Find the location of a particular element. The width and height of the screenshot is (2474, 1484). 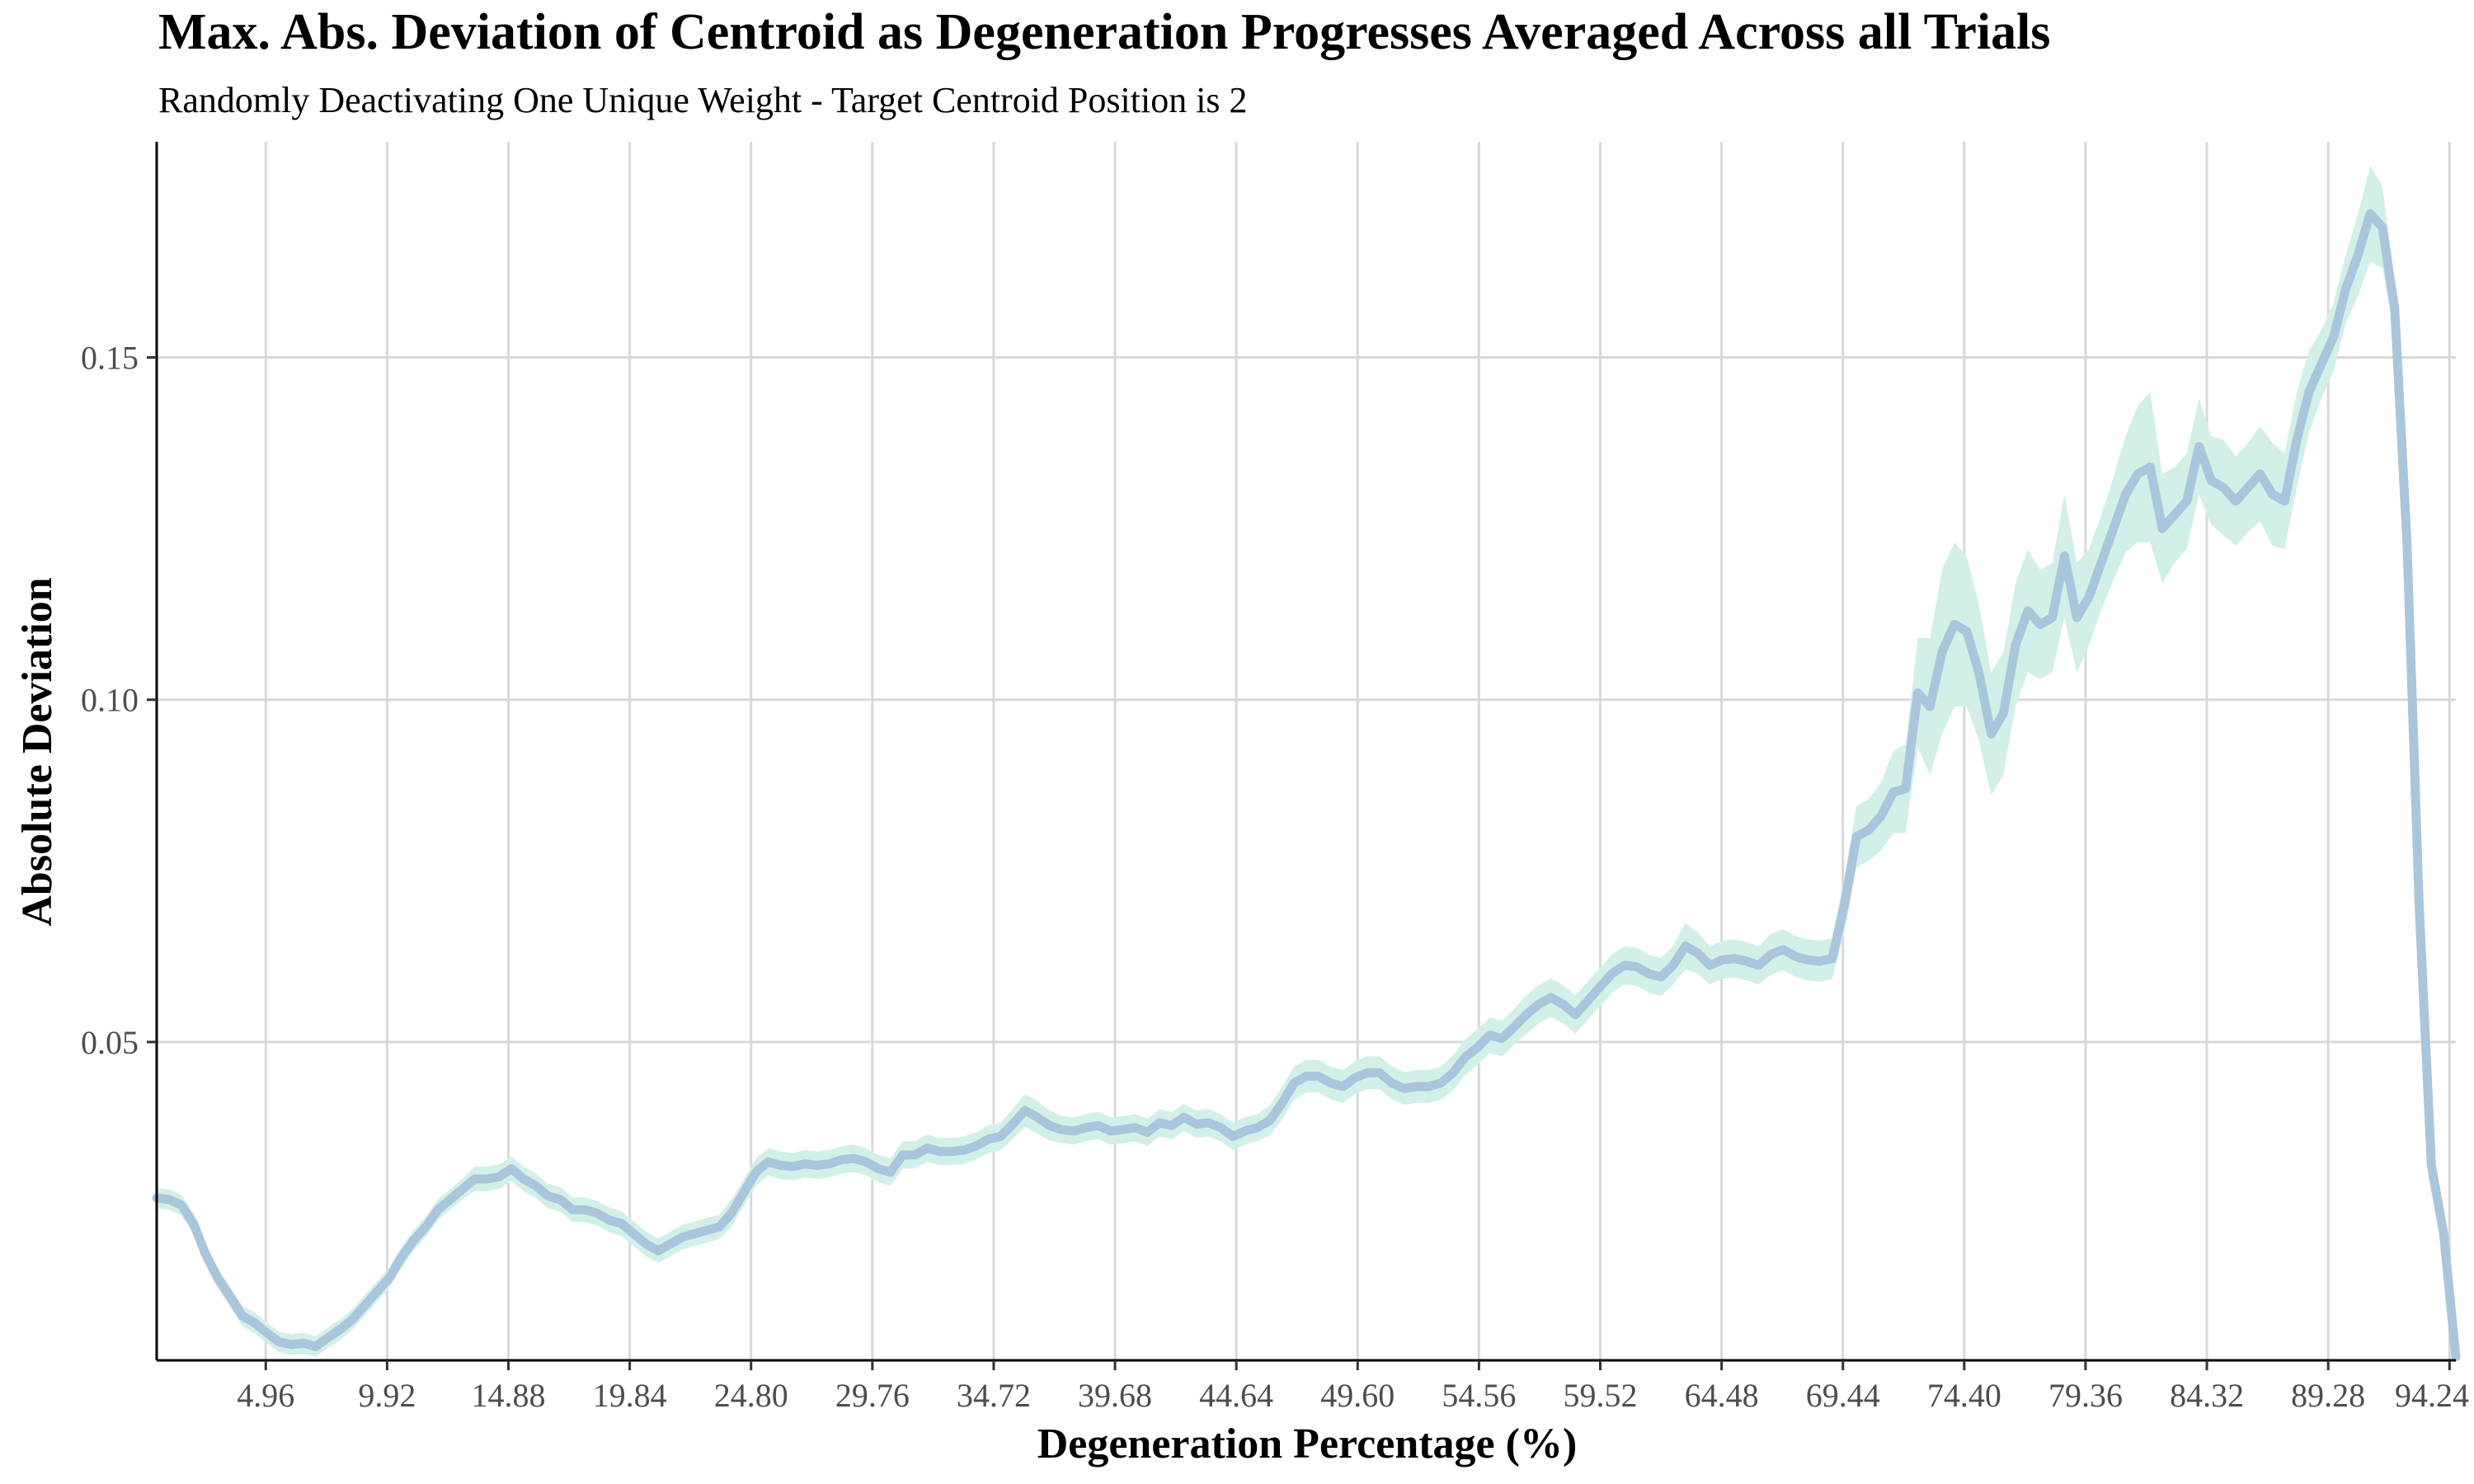

y-tick-label: 0.10 is located at coordinates (110, 700).